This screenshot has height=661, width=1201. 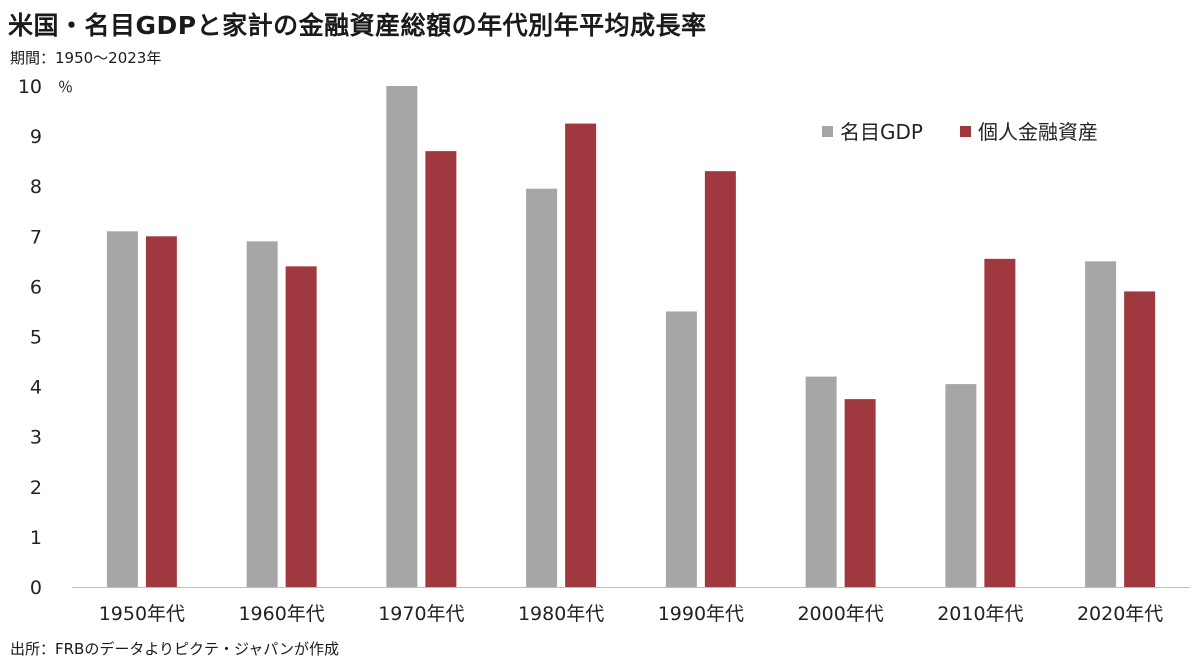 What do you see at coordinates (561, 614) in the screenshot?
I see `x-tick-label: 1980年代` at bounding box center [561, 614].